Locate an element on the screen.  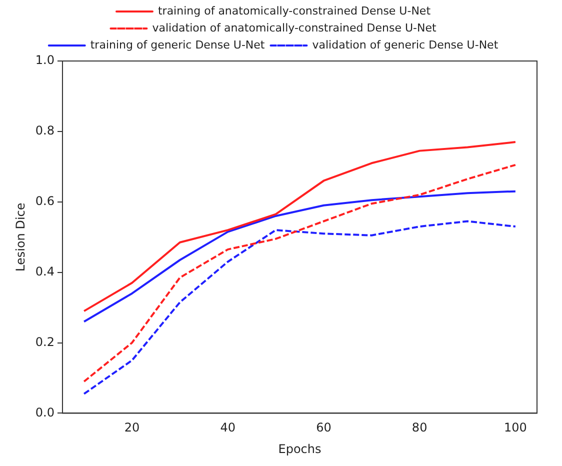
legend-label: training of generic Dense U-Net is located at coordinates (178, 45).